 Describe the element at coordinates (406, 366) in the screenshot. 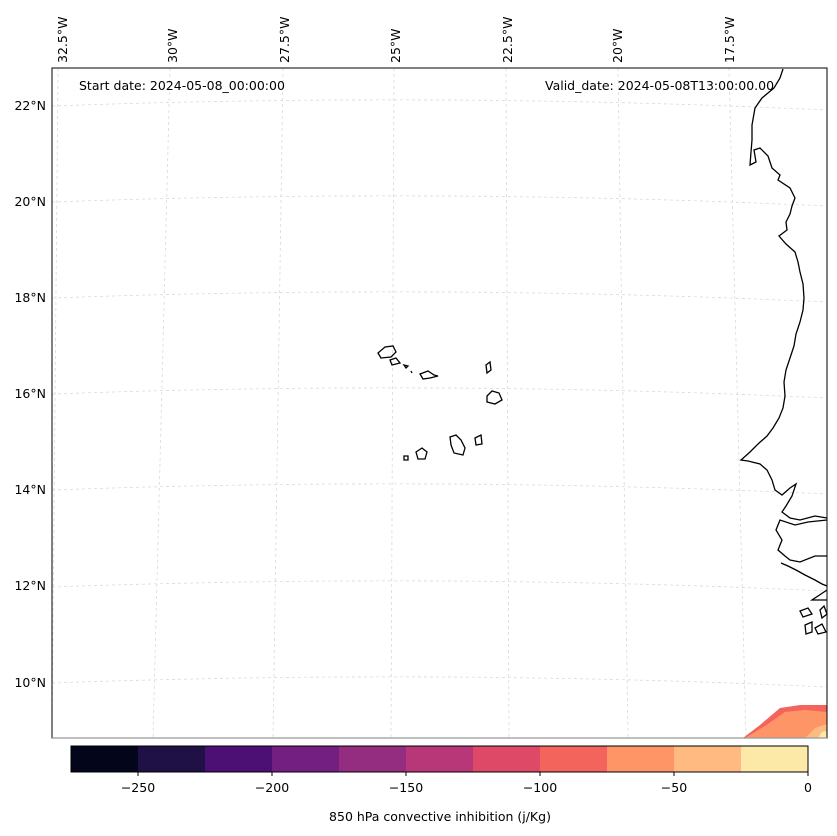

I see `cape-verde-santa-luzia` at that location.